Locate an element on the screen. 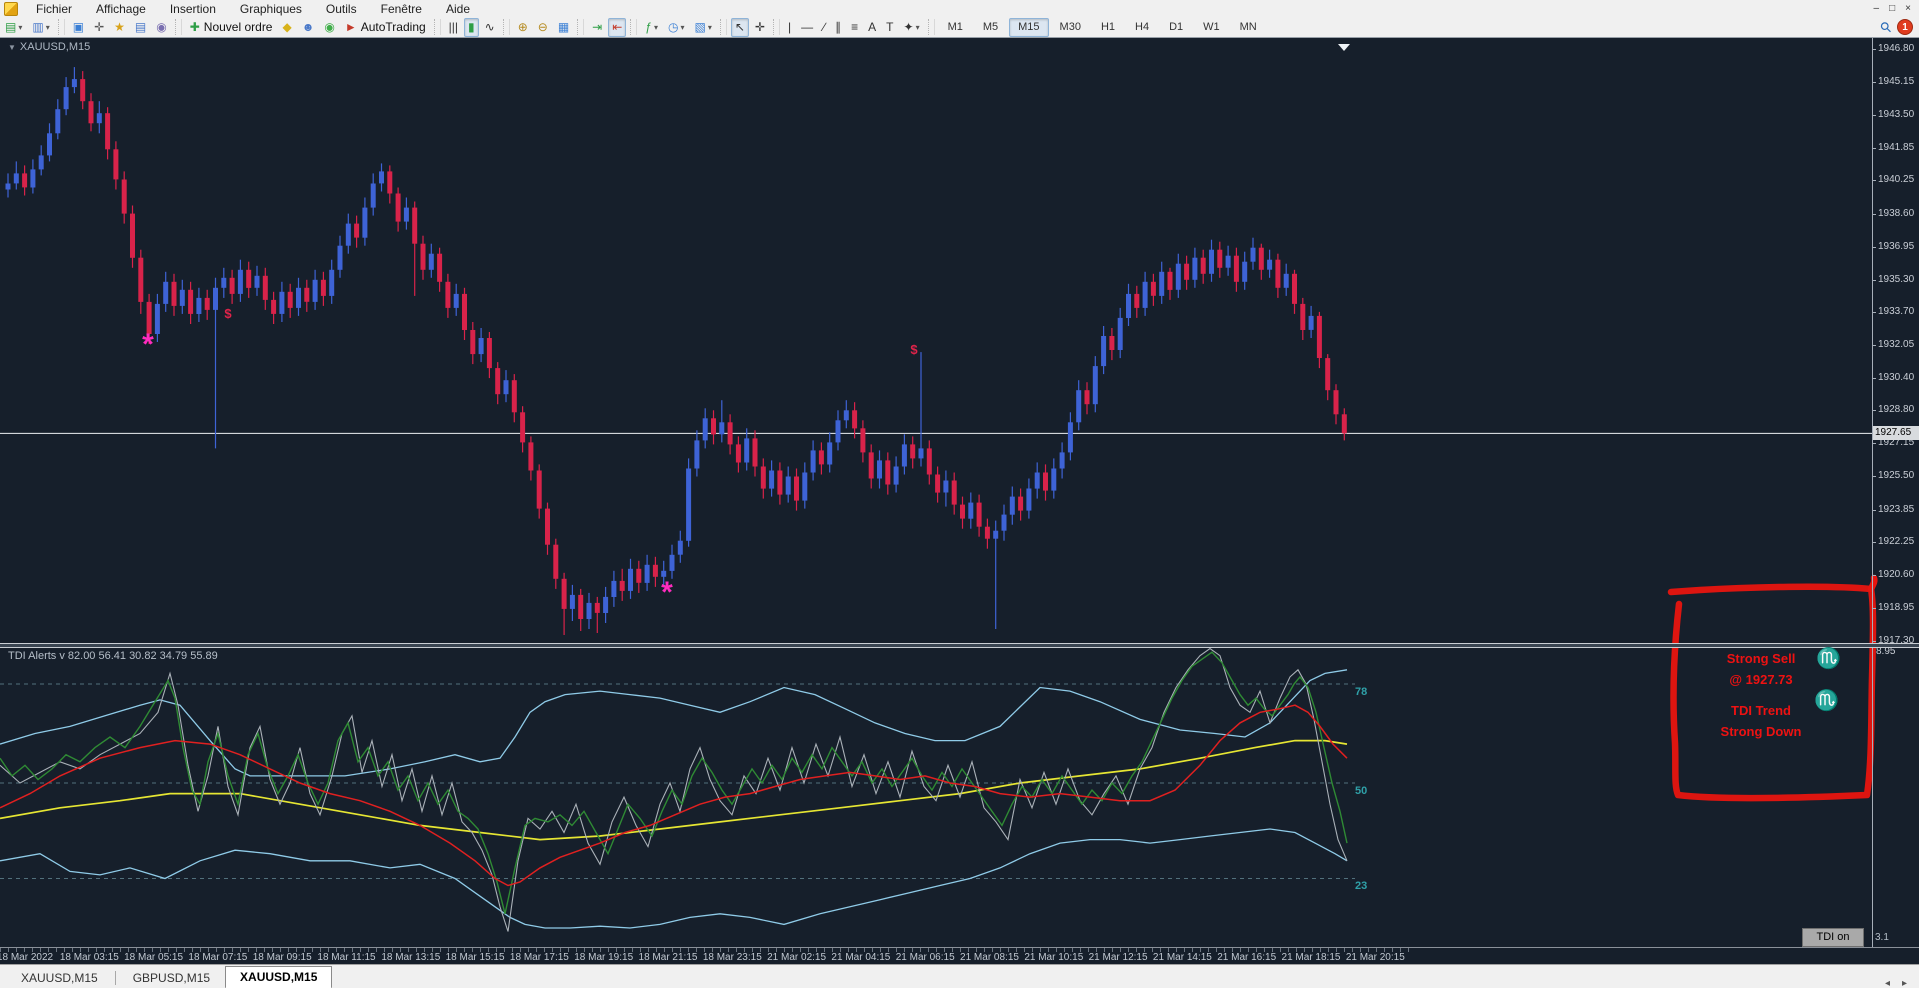 The image size is (1919, 988). new-chart-button: ▤ ▾ is located at coordinates (13, 27).